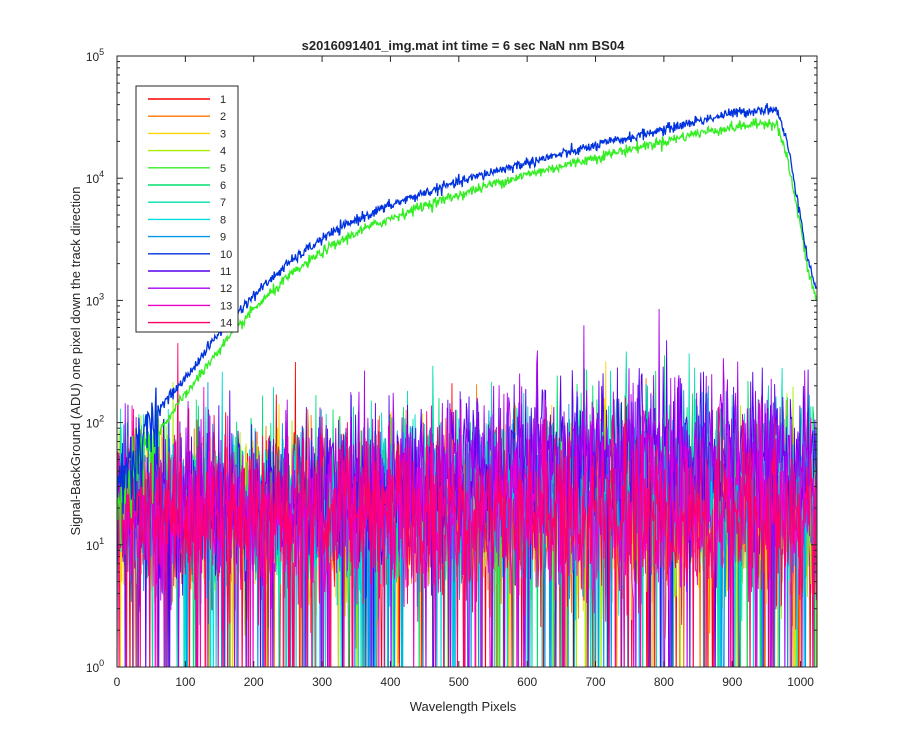 This screenshot has height=750, width=900. I want to click on legend-label-10: 10, so click(226, 255).